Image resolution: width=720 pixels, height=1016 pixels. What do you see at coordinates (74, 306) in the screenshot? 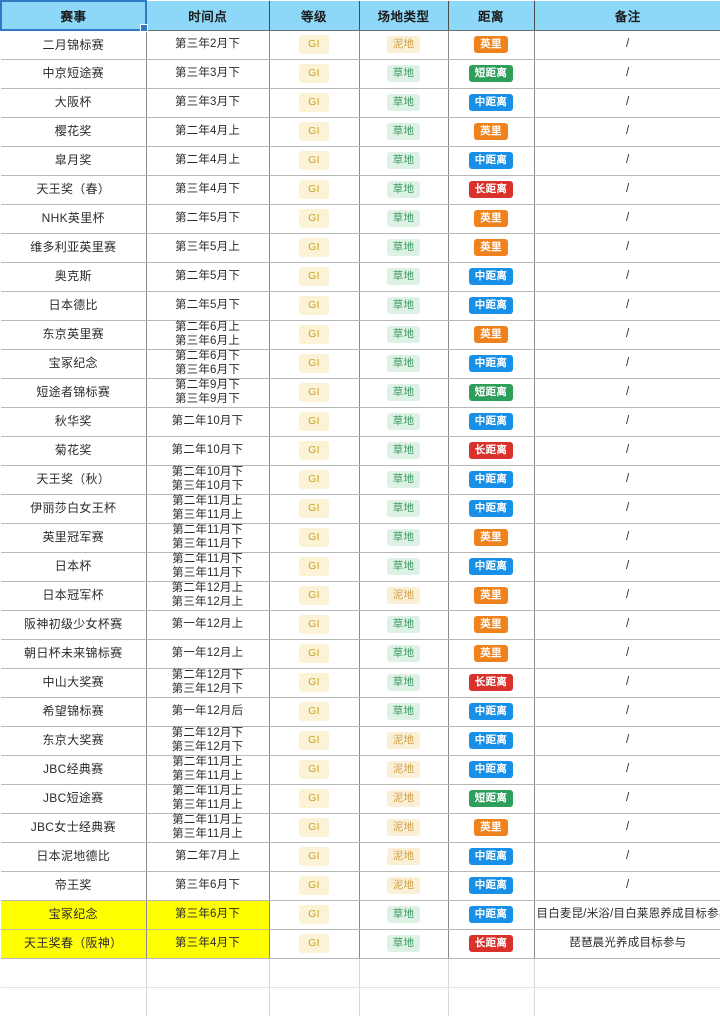
I see `cell-race-name: 日本德比` at bounding box center [74, 306].